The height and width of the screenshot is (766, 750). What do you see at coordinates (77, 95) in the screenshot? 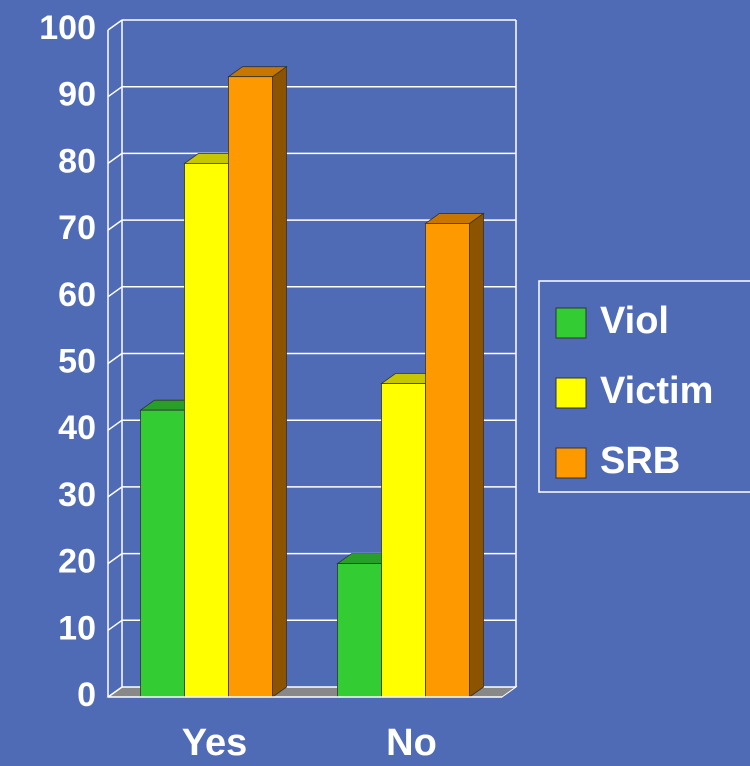
I see `y-tick-label: 90` at bounding box center [77, 95].